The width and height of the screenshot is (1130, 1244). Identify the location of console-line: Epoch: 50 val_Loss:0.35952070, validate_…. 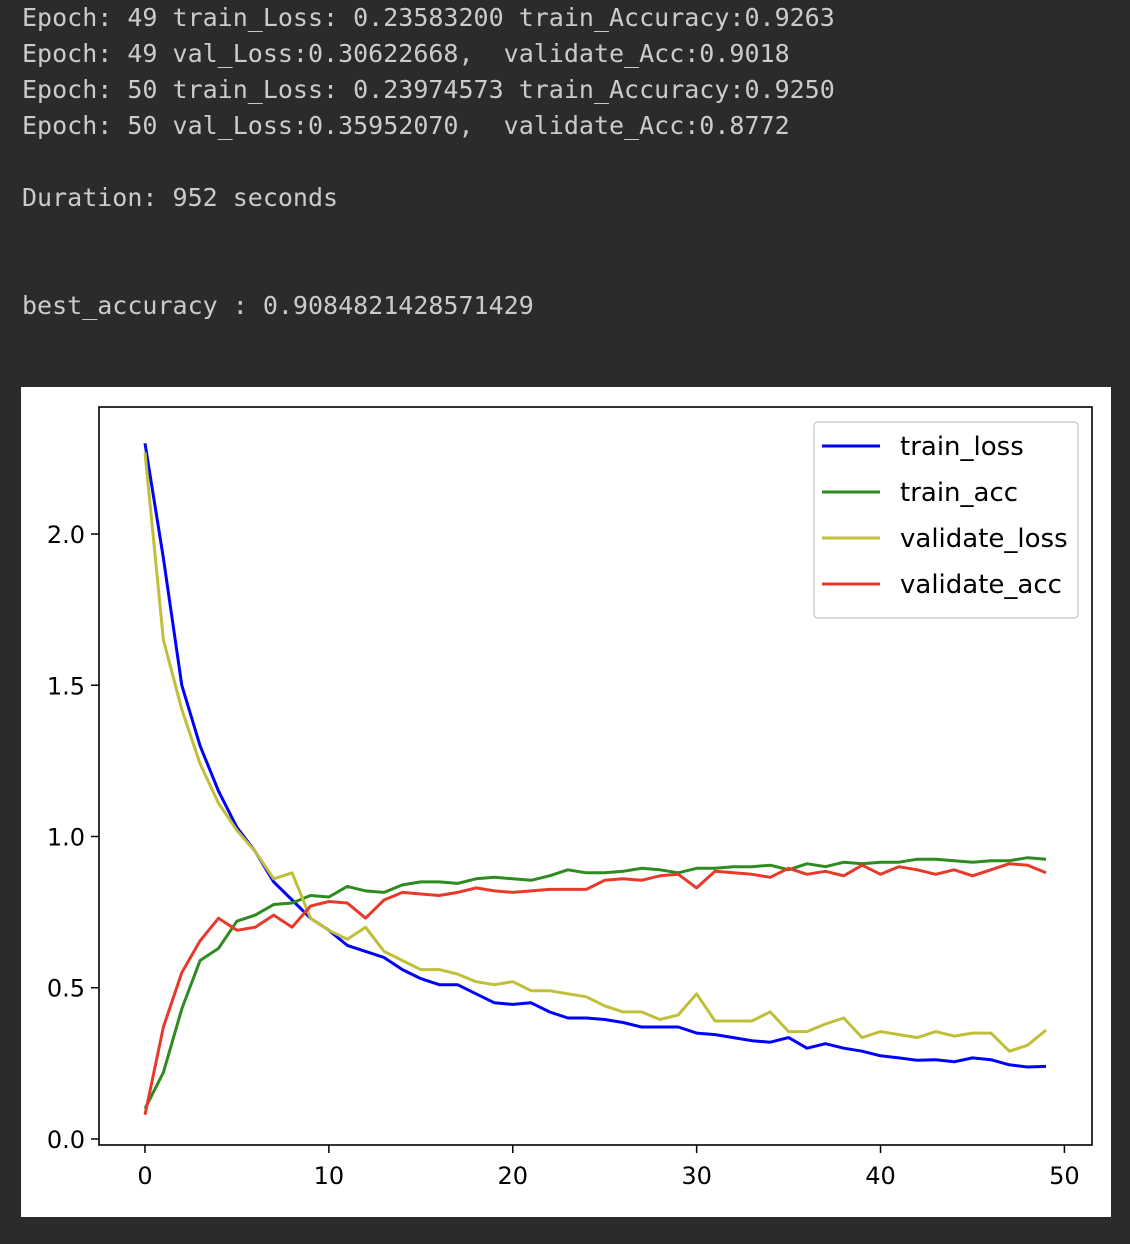
(406, 125).